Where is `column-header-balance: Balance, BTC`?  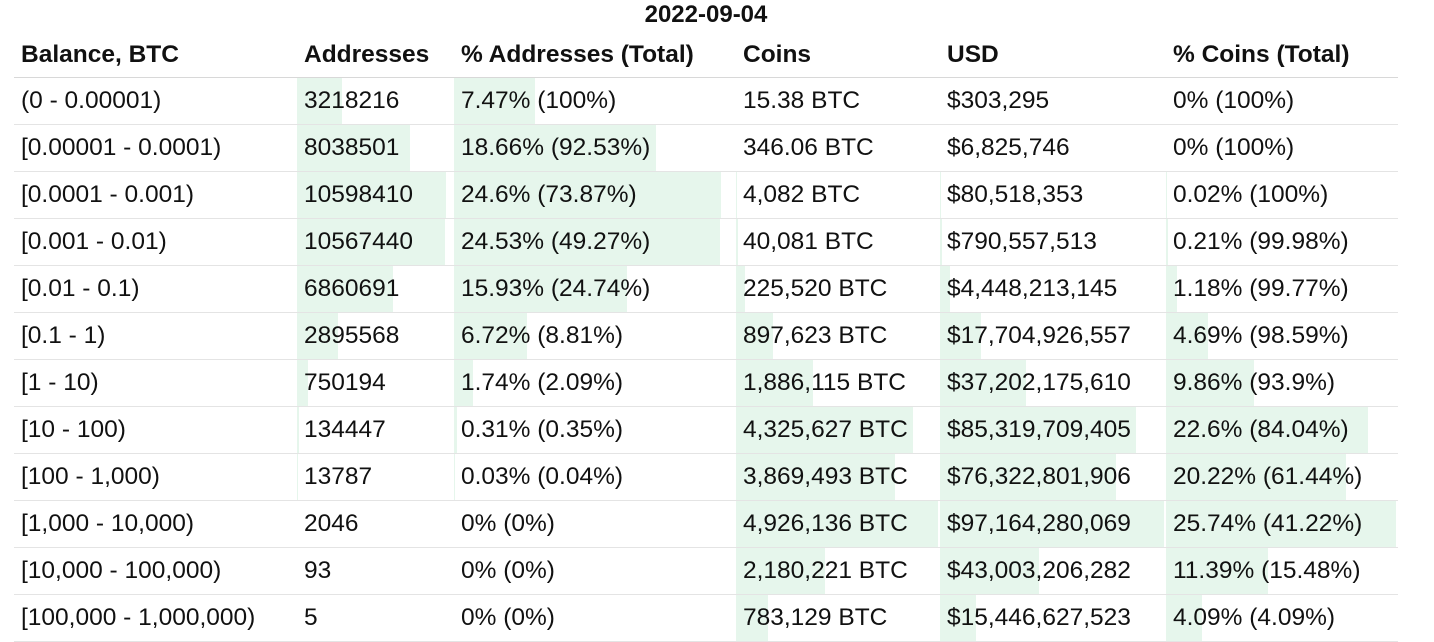 column-header-balance: Balance, BTC is located at coordinates (155, 55).